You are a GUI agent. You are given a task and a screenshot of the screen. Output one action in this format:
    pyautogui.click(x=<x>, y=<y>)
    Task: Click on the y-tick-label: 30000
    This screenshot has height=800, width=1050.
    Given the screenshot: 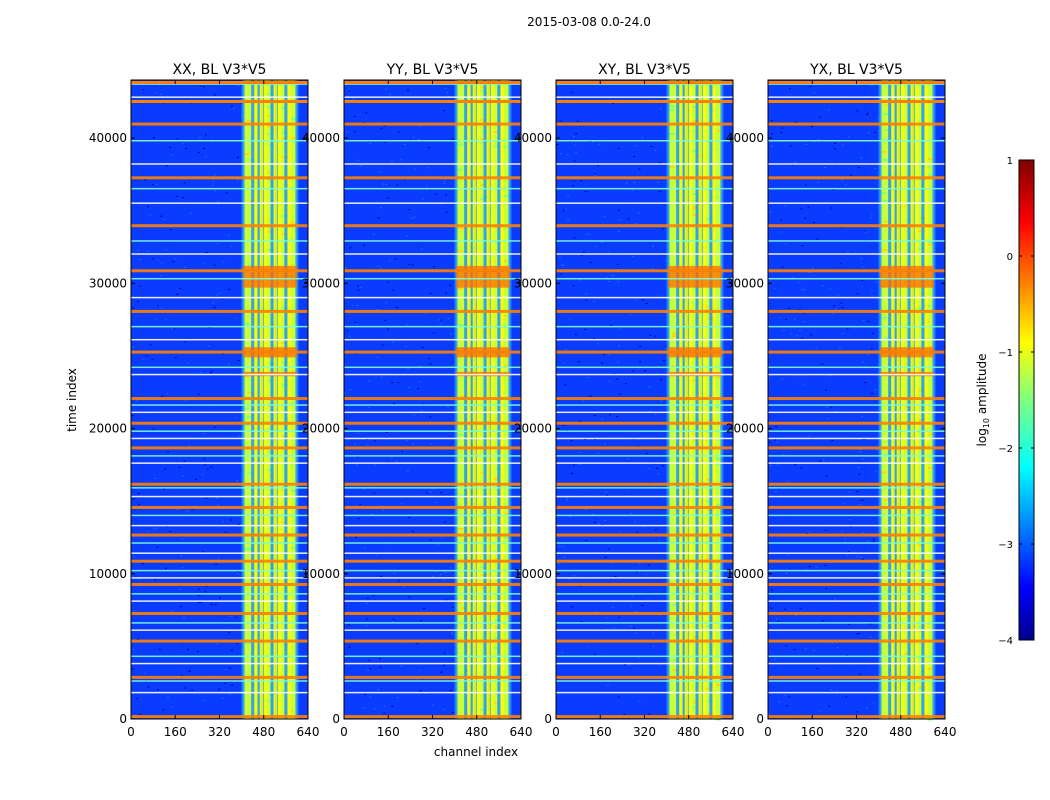 What is the action you would take?
    pyautogui.click(x=745, y=283)
    